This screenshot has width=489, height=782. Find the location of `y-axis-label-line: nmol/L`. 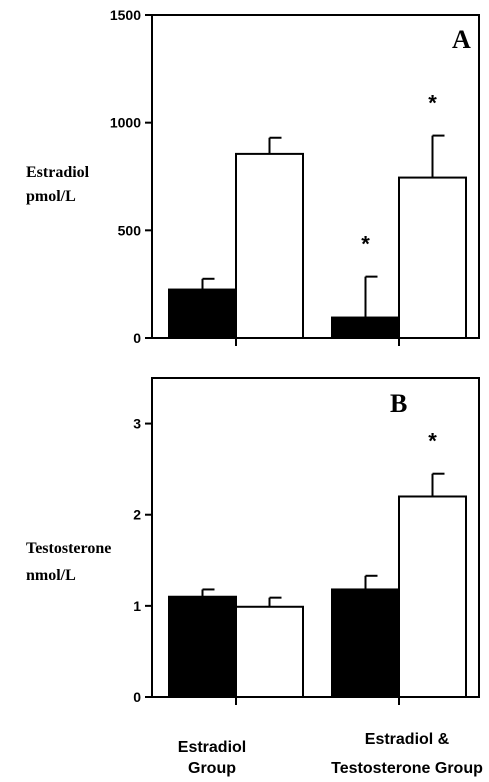

y-axis-label-line: nmol/L is located at coordinates (51, 575).